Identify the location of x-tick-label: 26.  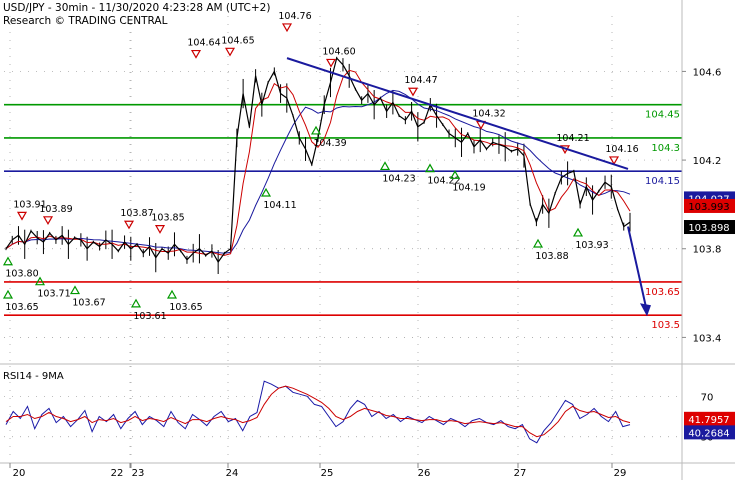
(424, 473).